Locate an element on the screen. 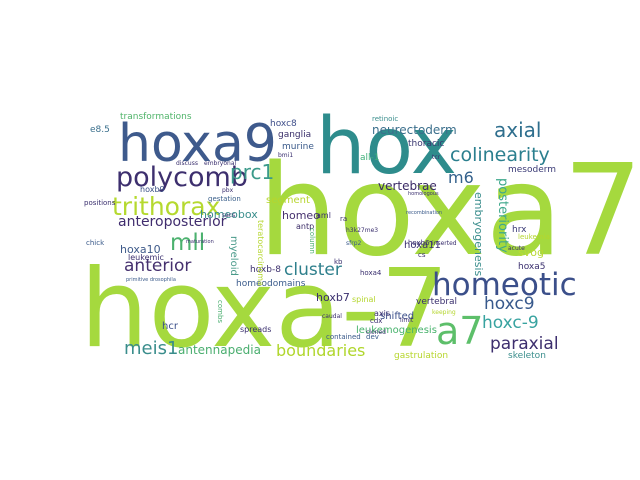  word-hoxb7: hoxb7 is located at coordinates (333, 297).